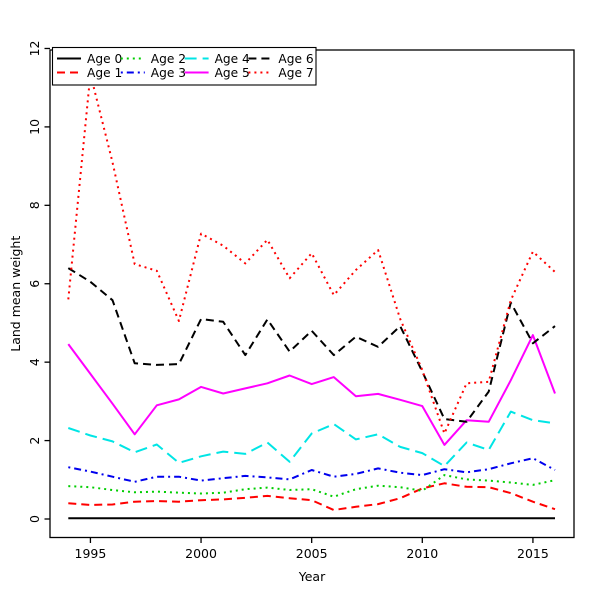 Image resolution: width=600 pixels, height=600 pixels. I want to click on legend-label-age-5: Age 5, so click(232, 73).